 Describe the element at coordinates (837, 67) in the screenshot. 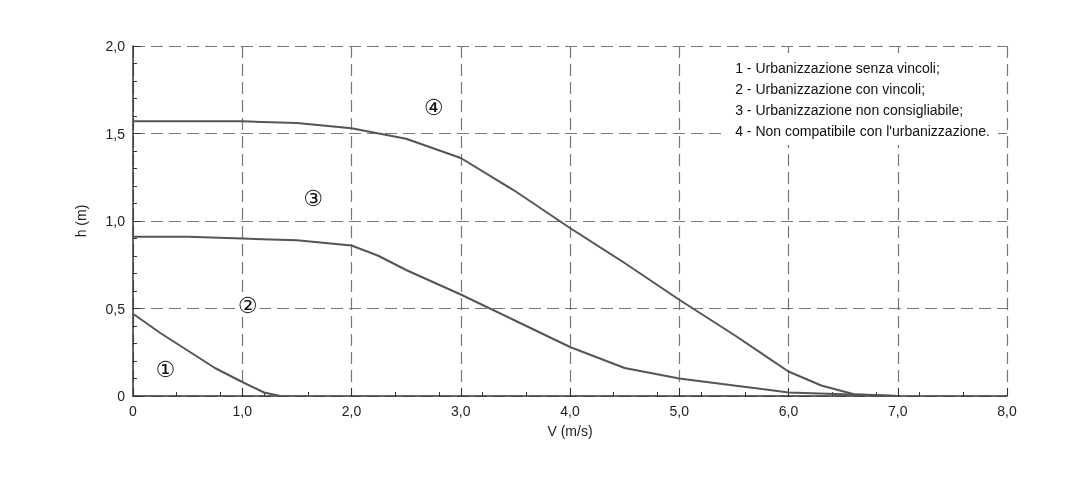

I see `annotation: 1 - Urbanizzazione senza vincoli;` at that location.